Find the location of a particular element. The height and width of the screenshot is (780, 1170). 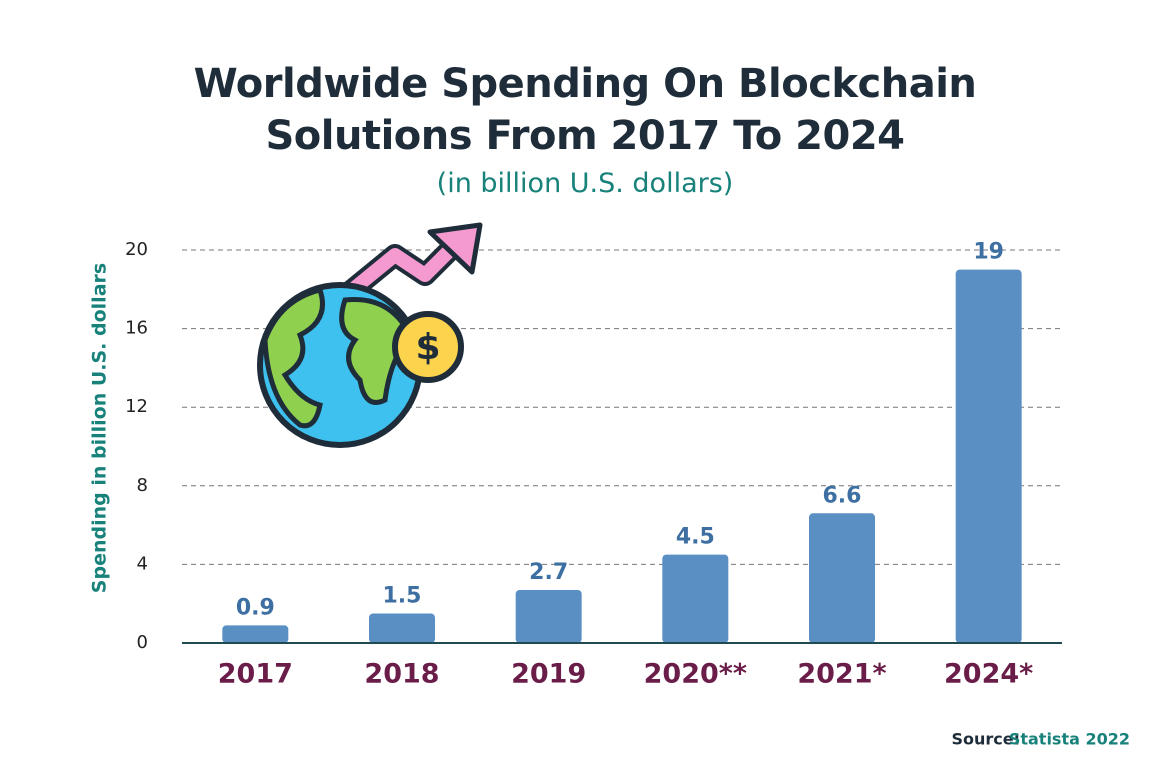

globe-icon: $ is located at coordinates (370, 335).